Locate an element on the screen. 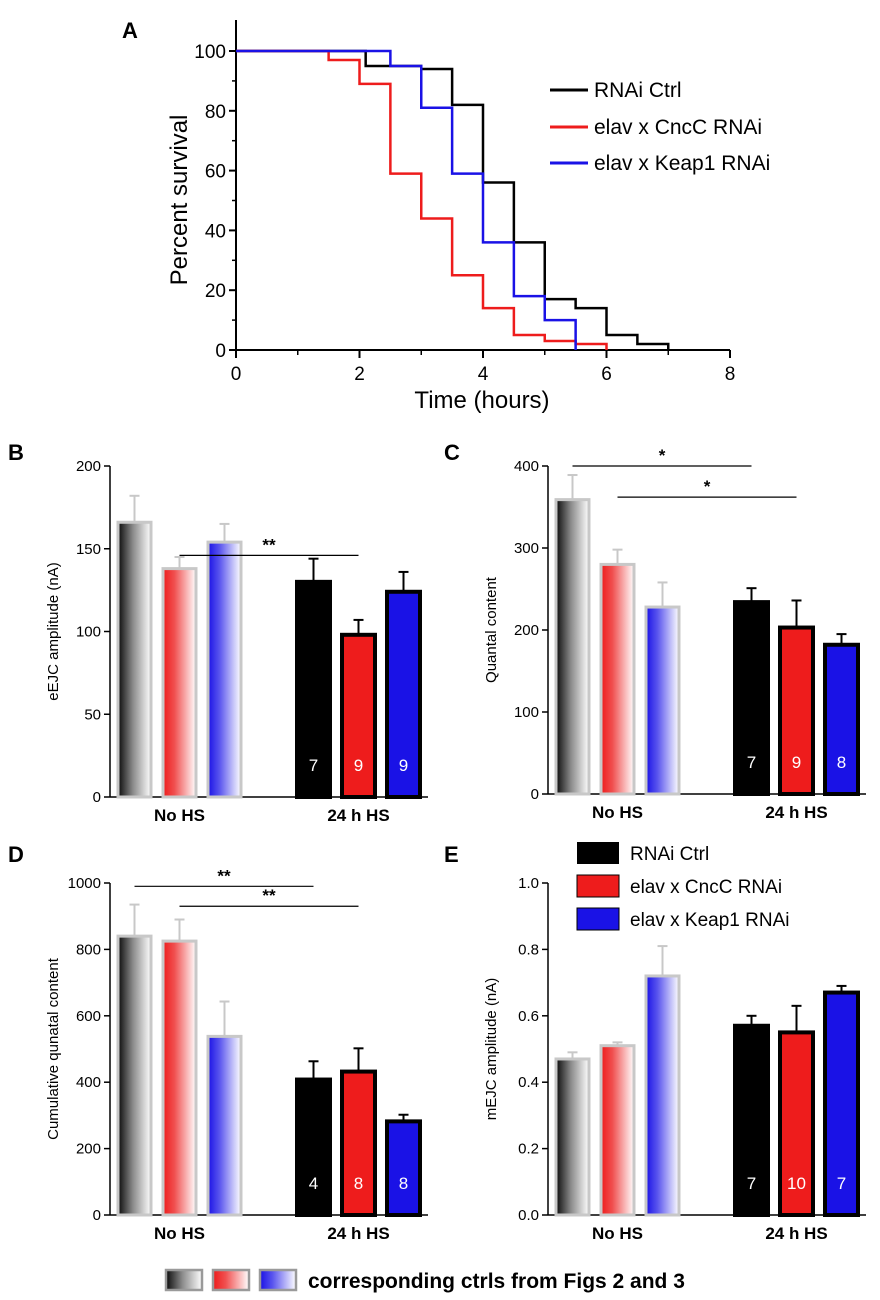  y-tick-label: 1.0 is located at coordinates (528, 883).